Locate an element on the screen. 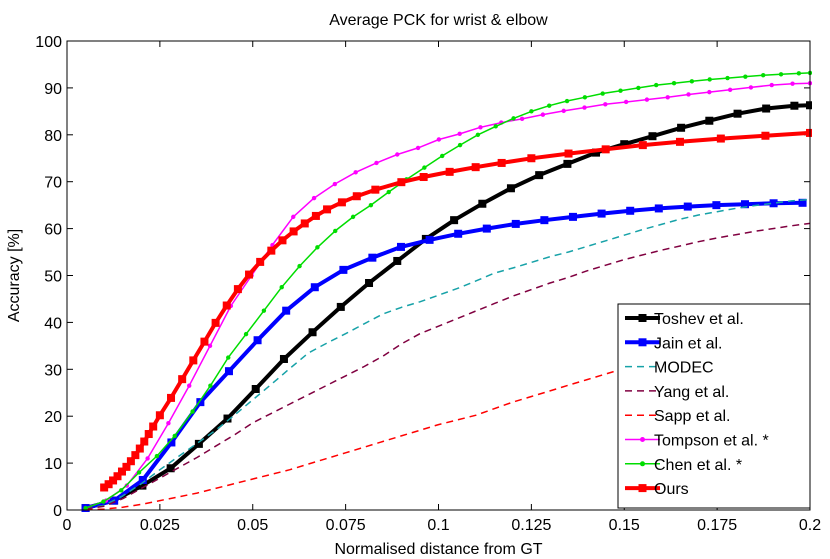 This screenshot has width=830, height=559. legend-label: Yang et al. is located at coordinates (691, 392).